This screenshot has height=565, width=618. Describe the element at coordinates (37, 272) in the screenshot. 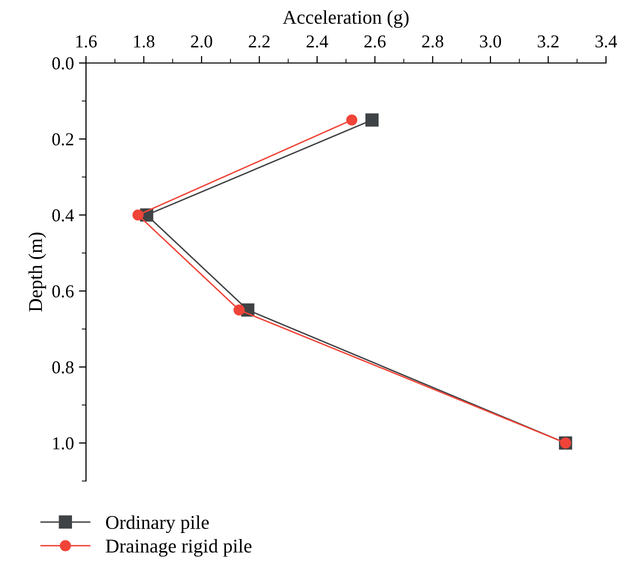

I see `y-axis-title: Depth (m)` at that location.